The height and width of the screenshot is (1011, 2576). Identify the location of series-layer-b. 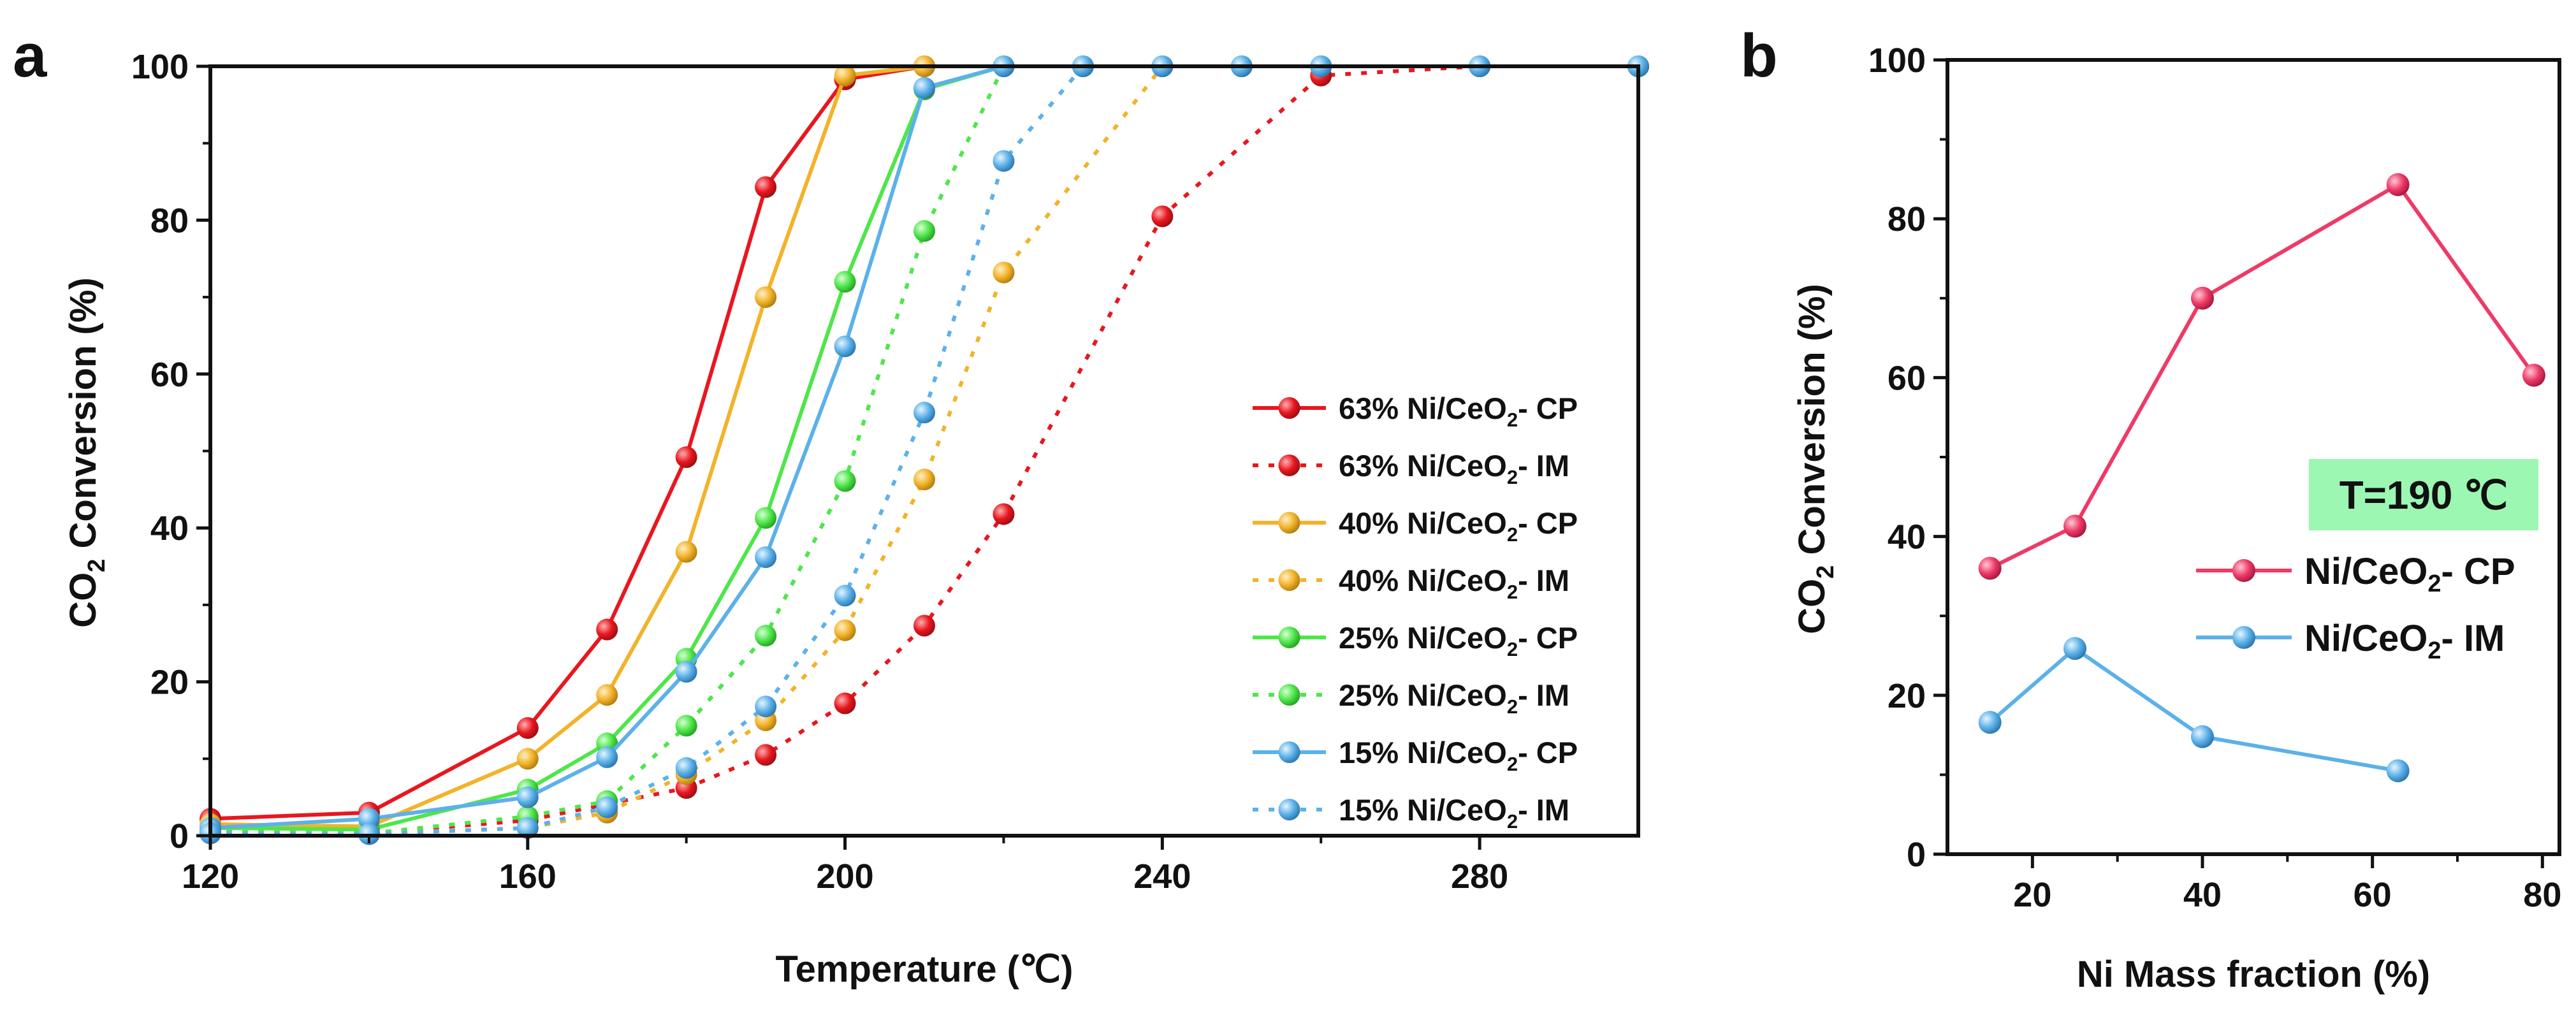
(2261, 478).